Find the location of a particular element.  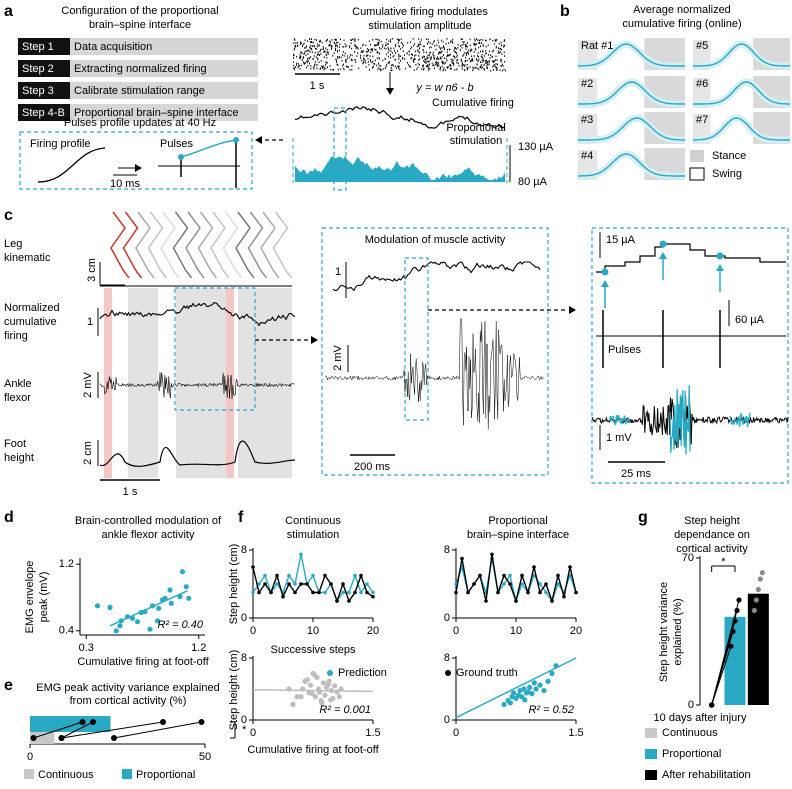

sigmoid is located at coordinates (71, 165).